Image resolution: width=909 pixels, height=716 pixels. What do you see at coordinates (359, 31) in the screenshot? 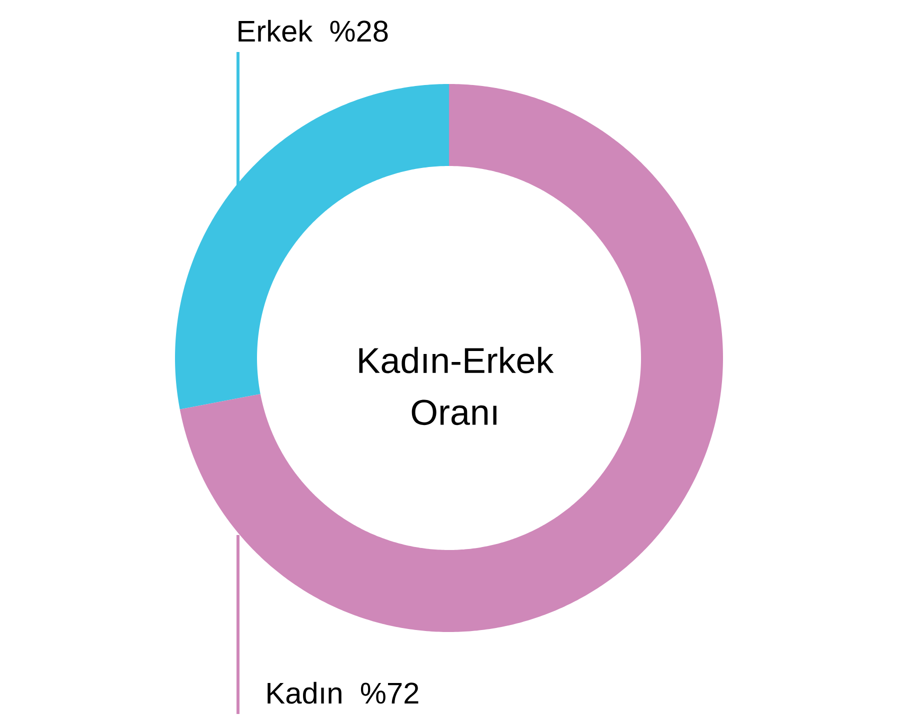
I see `data-label: %28` at bounding box center [359, 31].